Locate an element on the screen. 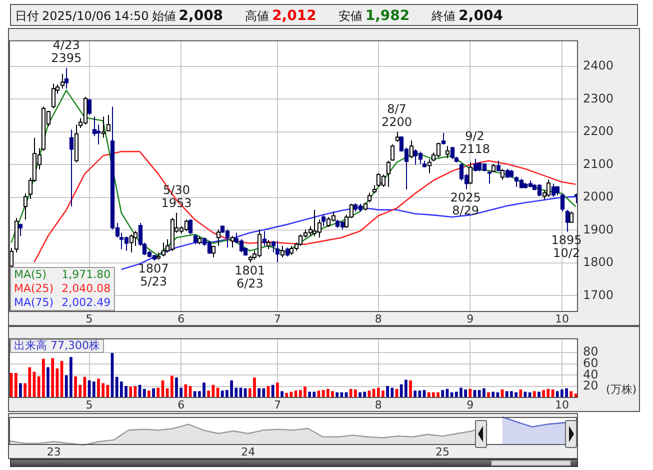  y-tick-label: 20 is located at coordinates (590, 385).